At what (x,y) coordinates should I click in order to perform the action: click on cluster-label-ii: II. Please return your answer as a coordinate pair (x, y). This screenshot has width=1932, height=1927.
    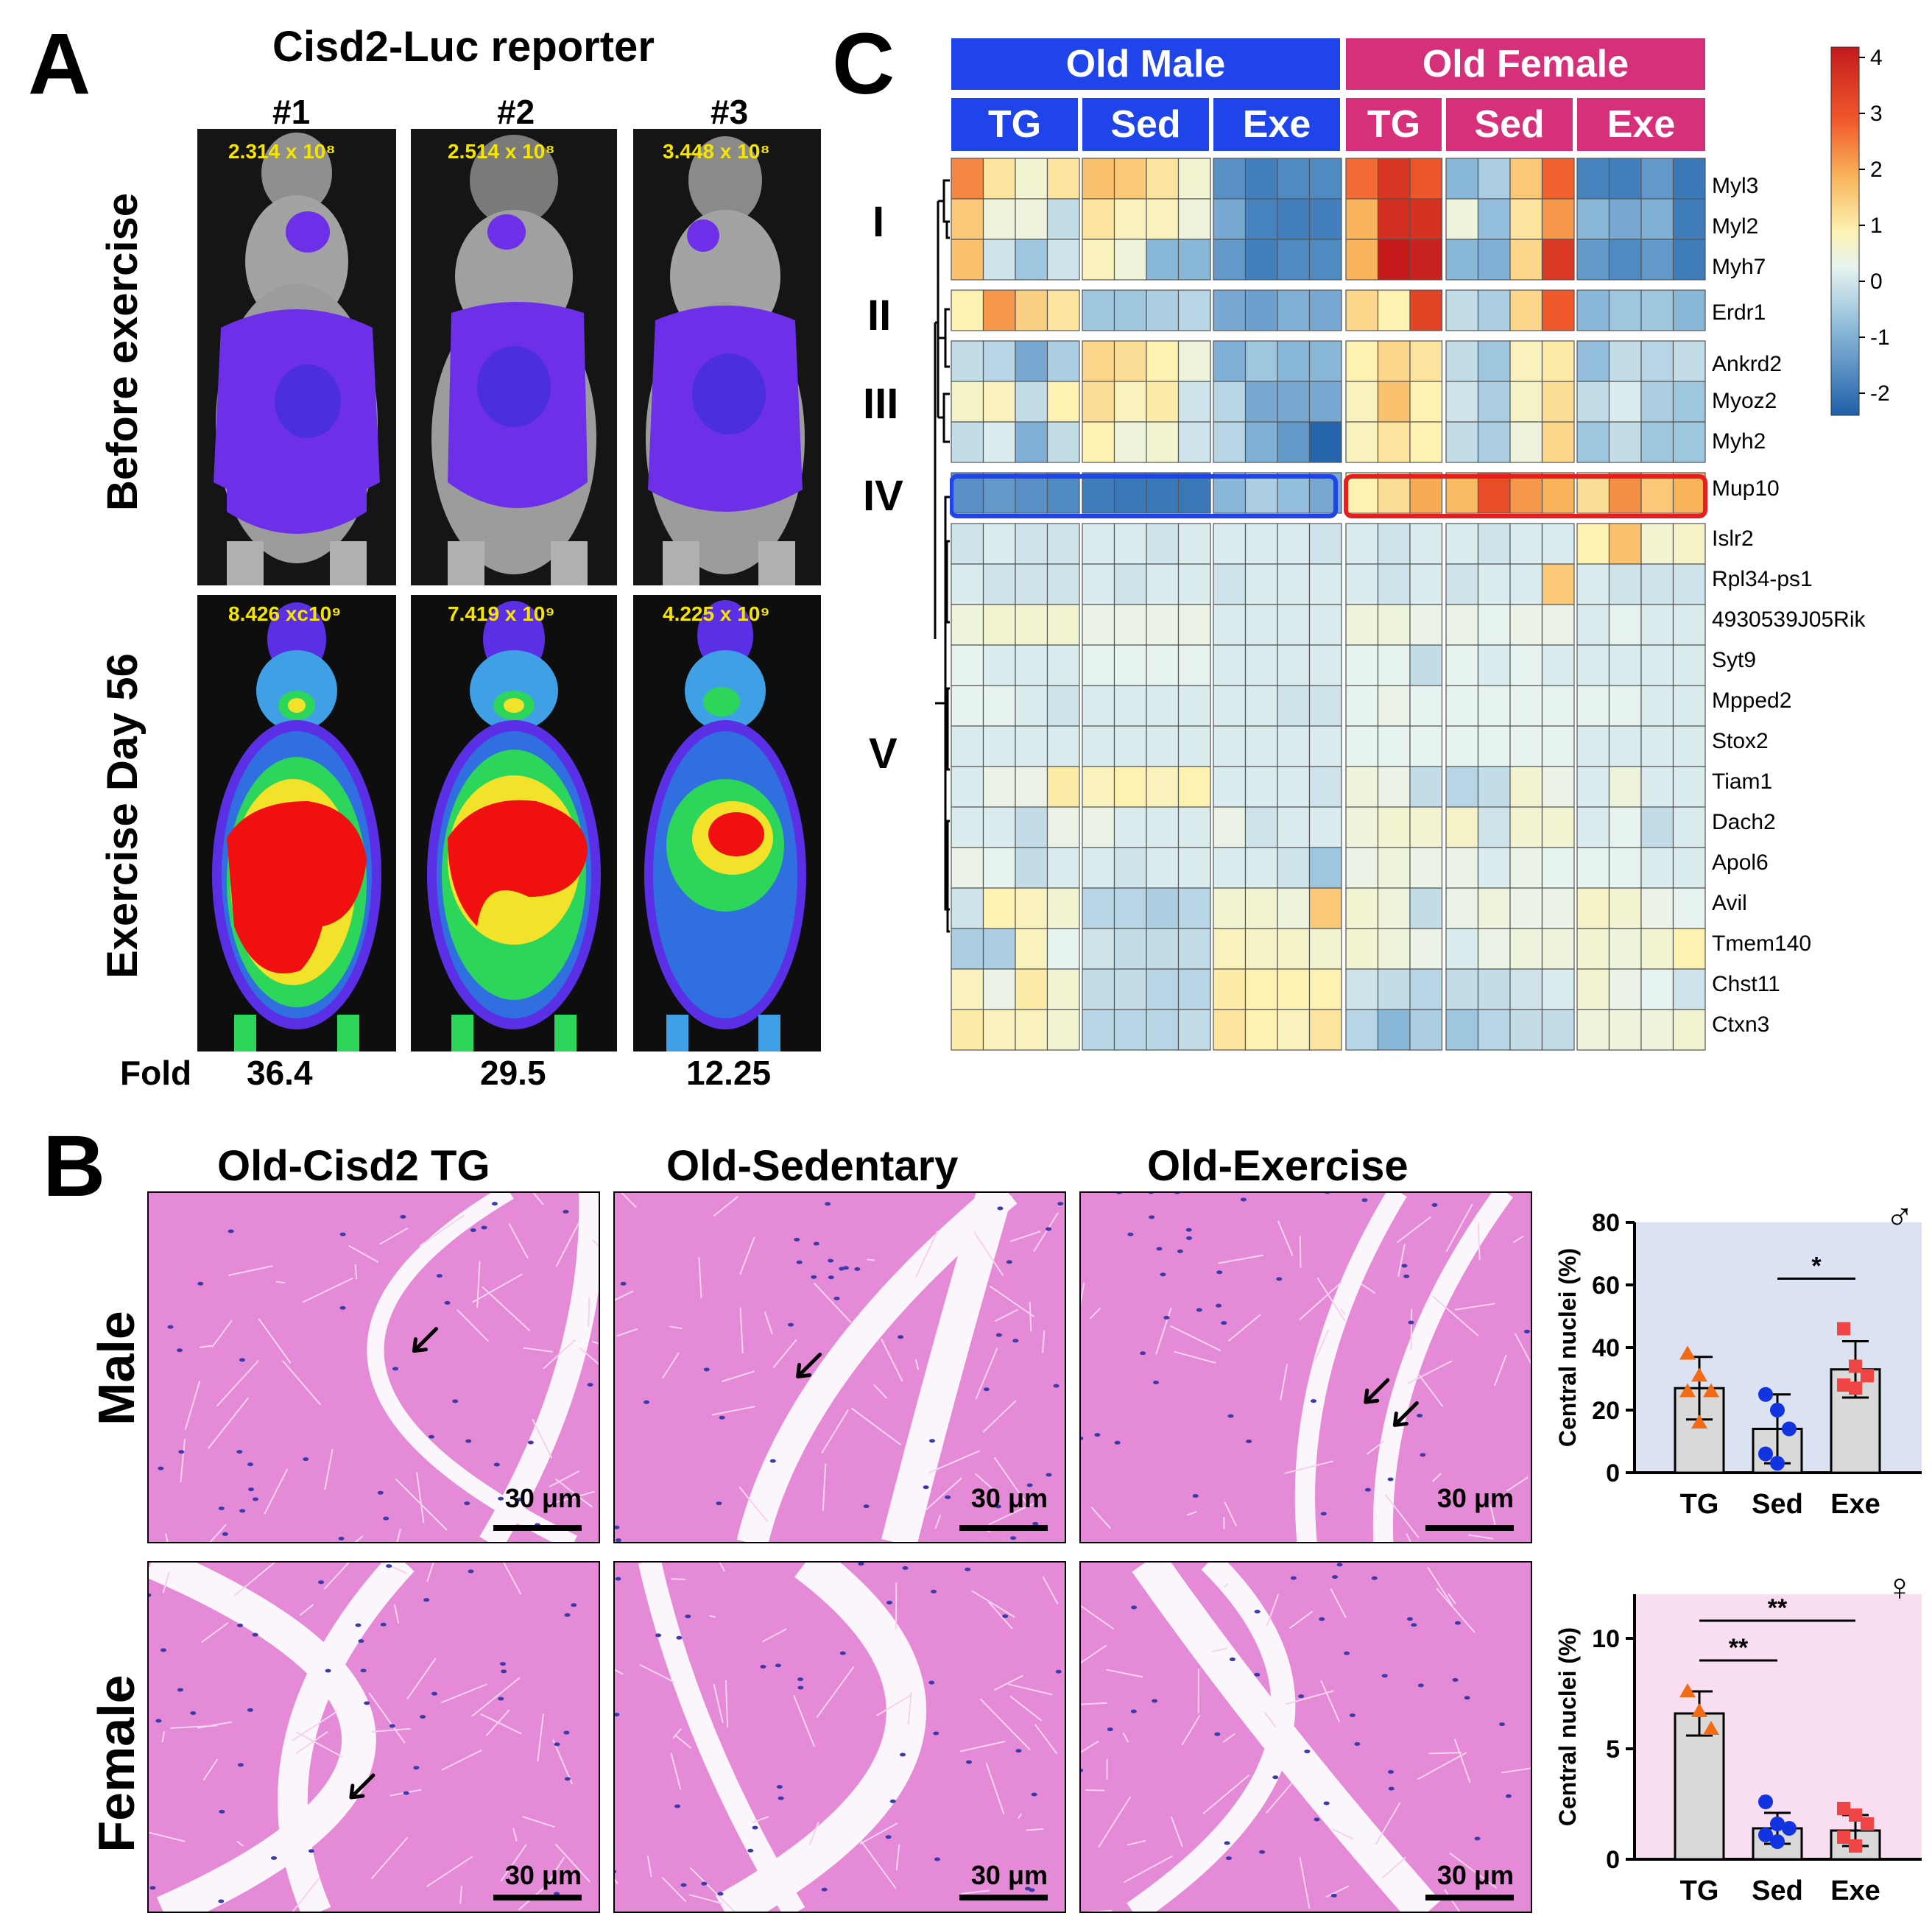
    Looking at the image, I should click on (879, 315).